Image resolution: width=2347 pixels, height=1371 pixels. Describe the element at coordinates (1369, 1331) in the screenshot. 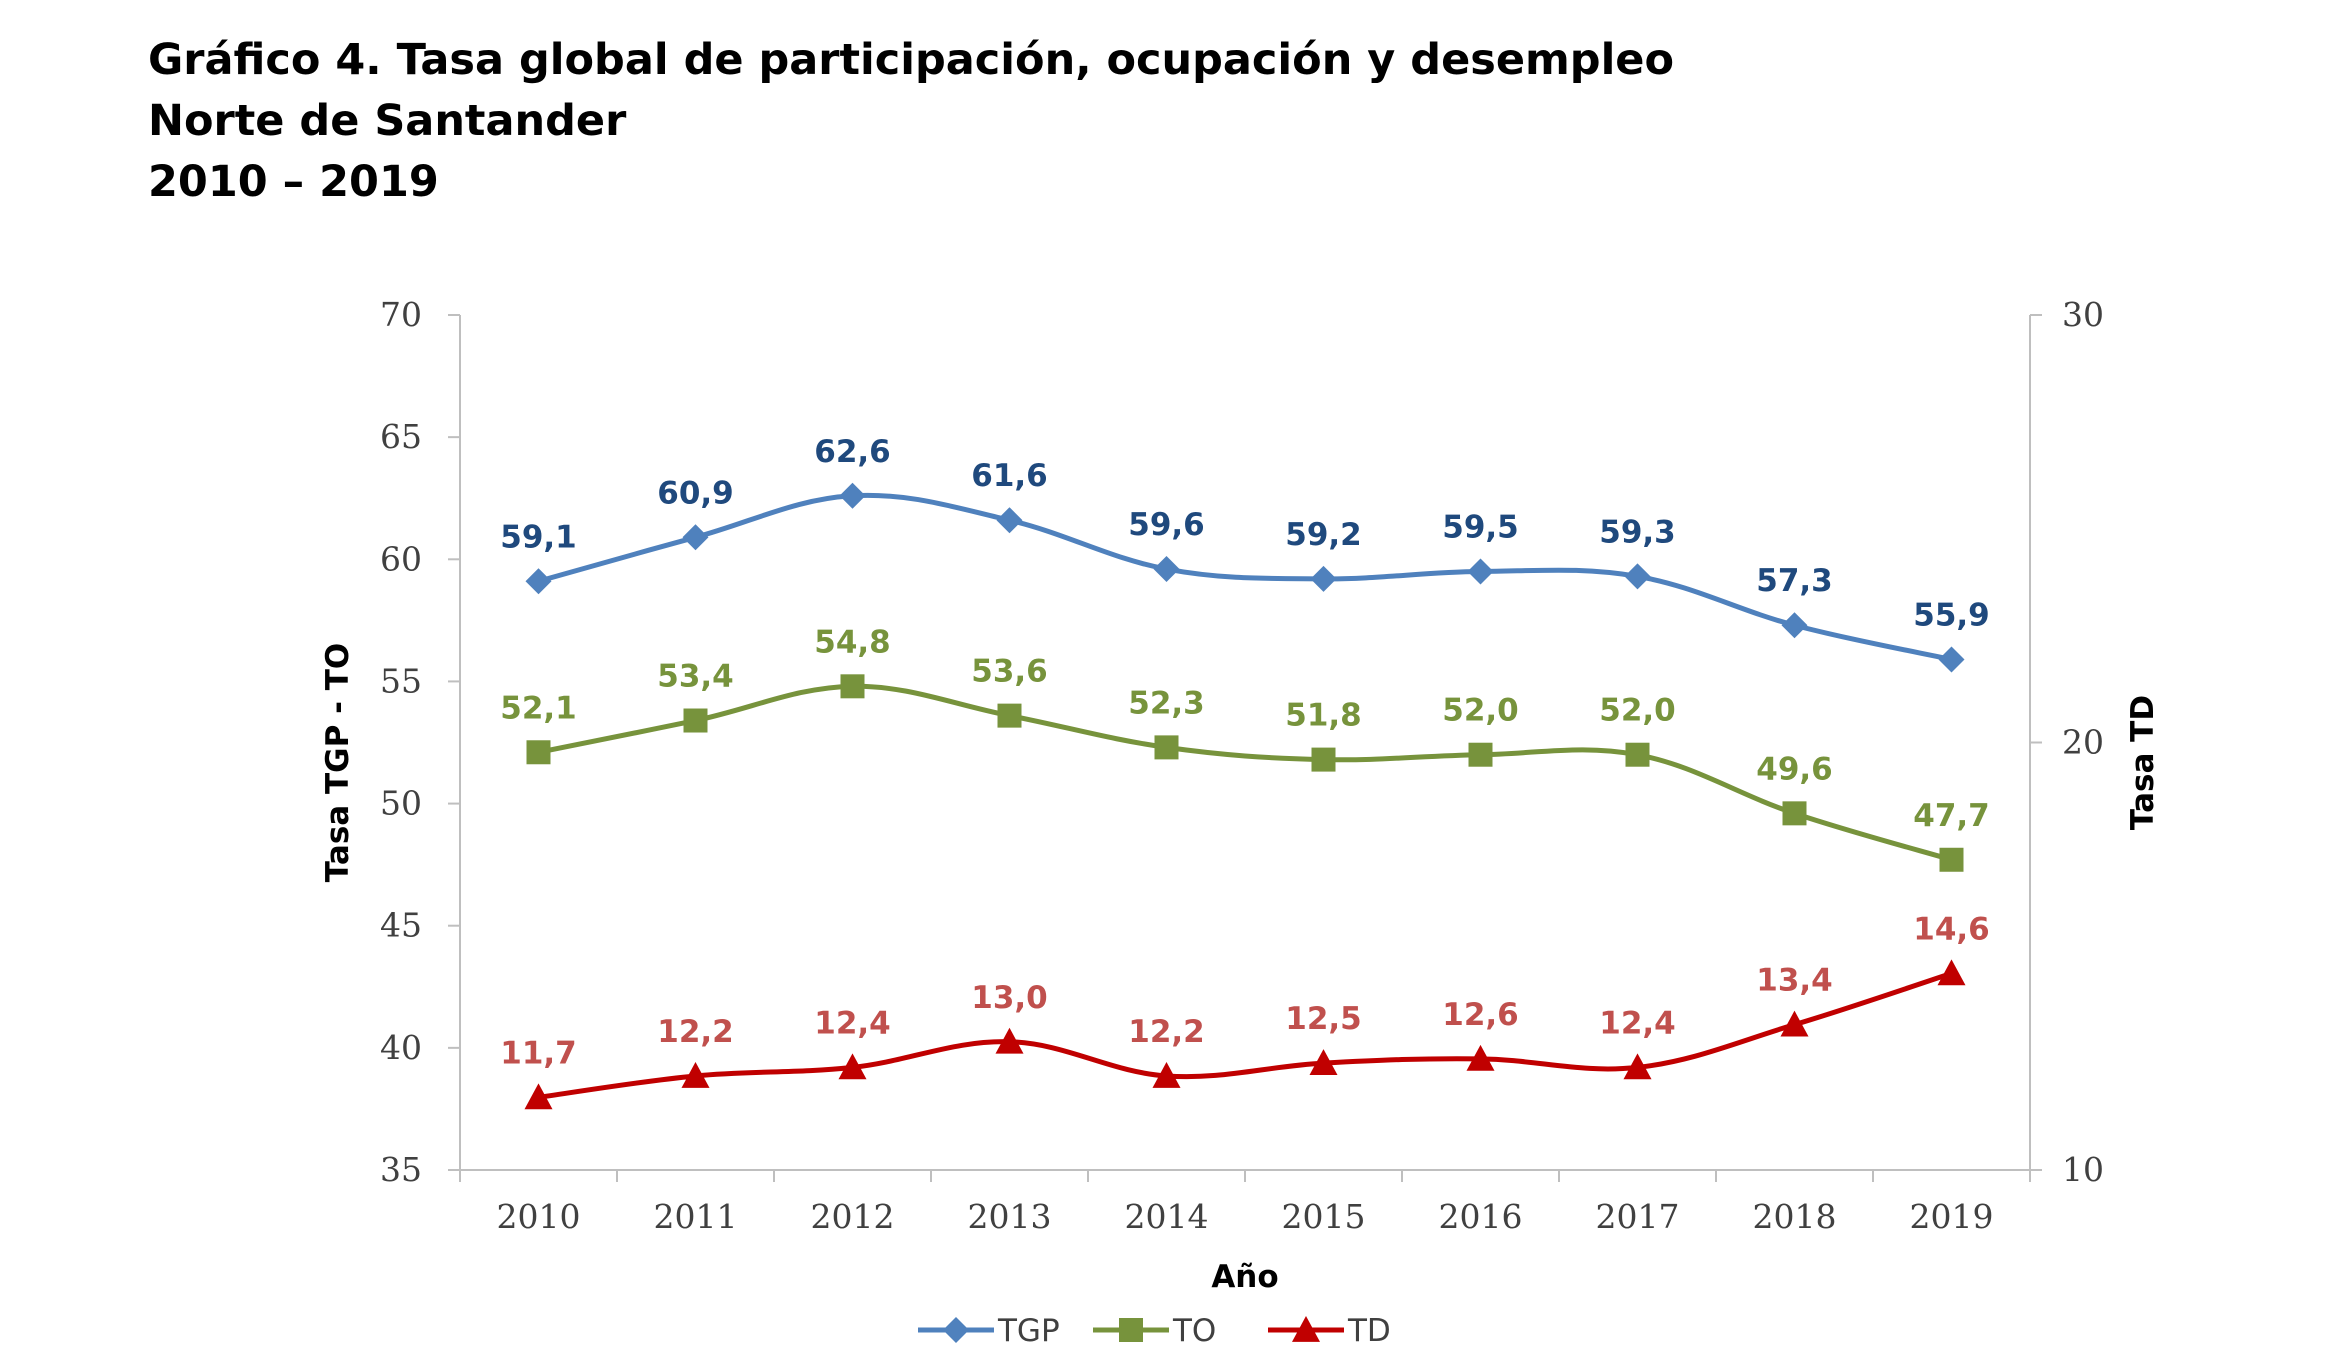

I see `legend-label-td: TD` at that location.